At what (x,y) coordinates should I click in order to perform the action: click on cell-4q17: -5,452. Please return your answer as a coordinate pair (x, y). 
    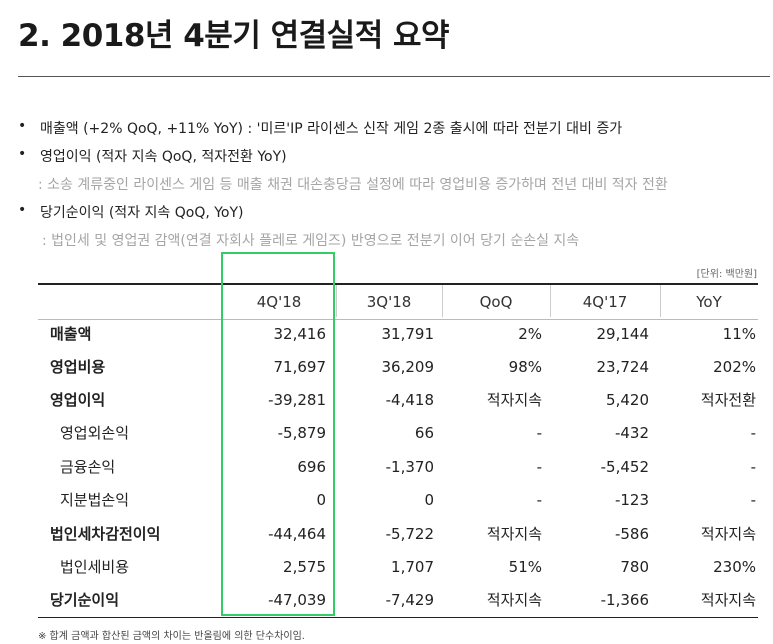
    Looking at the image, I should click on (624, 467).